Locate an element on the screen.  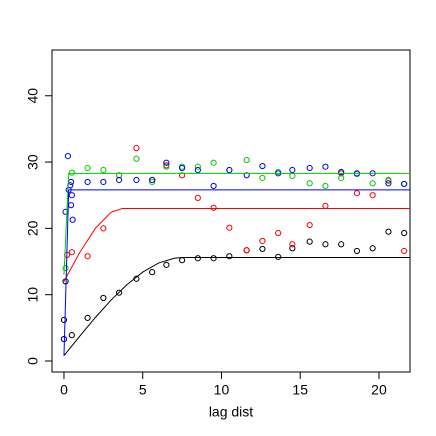
y-tick-label: 40 is located at coordinates (33, 96).